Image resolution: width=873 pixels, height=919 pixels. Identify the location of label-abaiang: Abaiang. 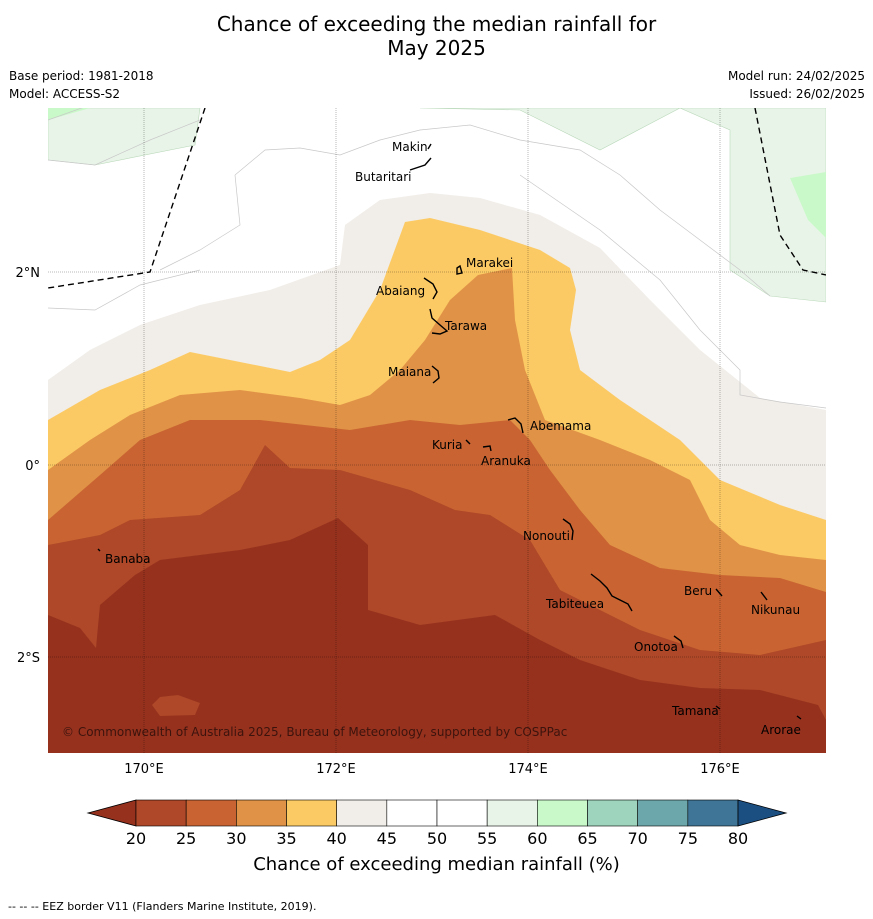
(400, 291).